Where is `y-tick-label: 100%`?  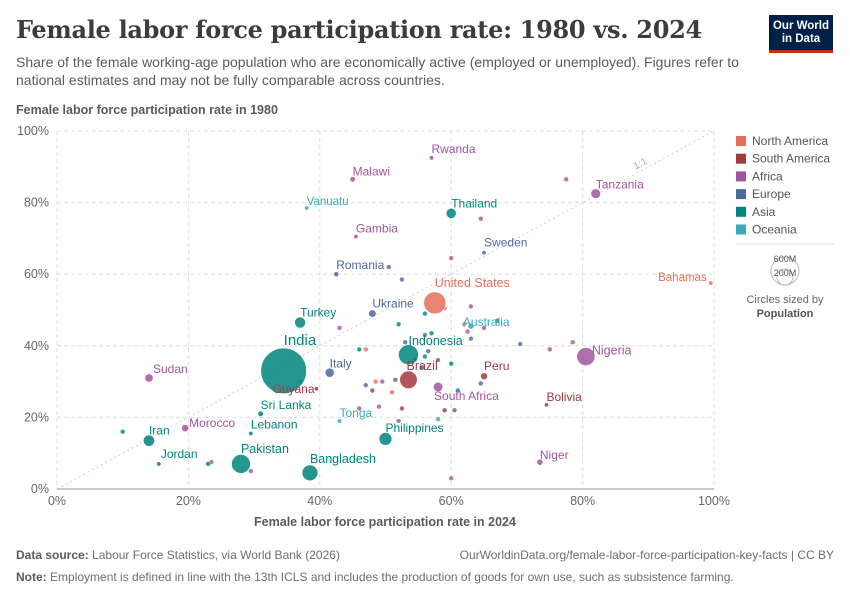 y-tick-label: 100% is located at coordinates (33, 131).